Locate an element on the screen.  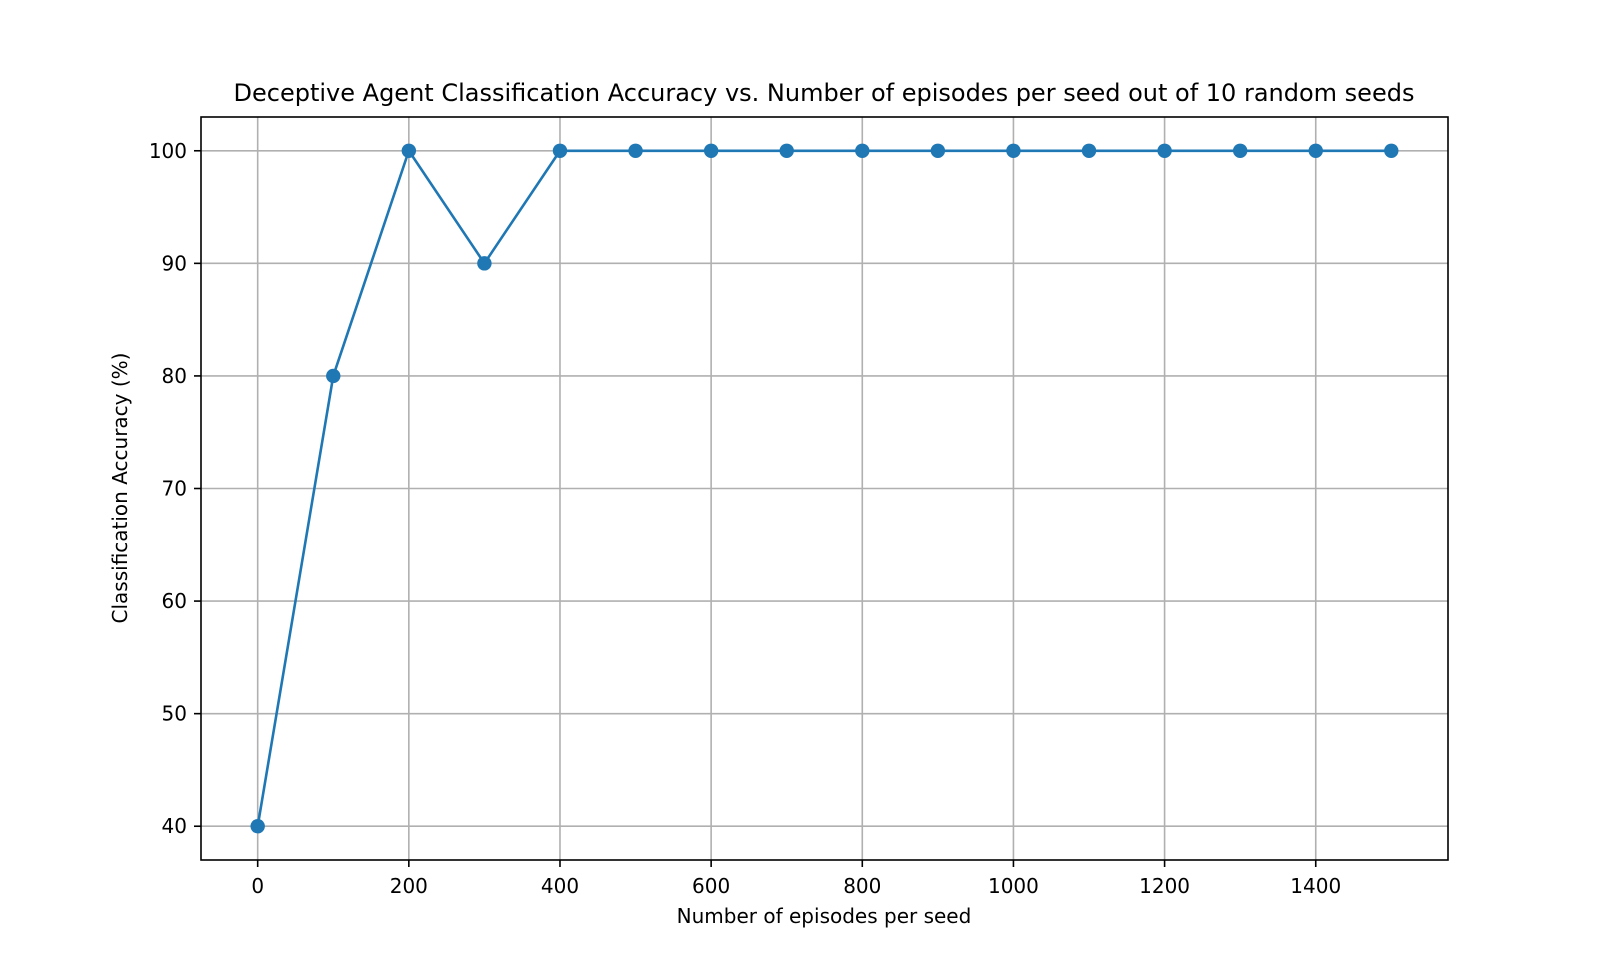
x-tick-label: 1000 is located at coordinates (1013, 886).